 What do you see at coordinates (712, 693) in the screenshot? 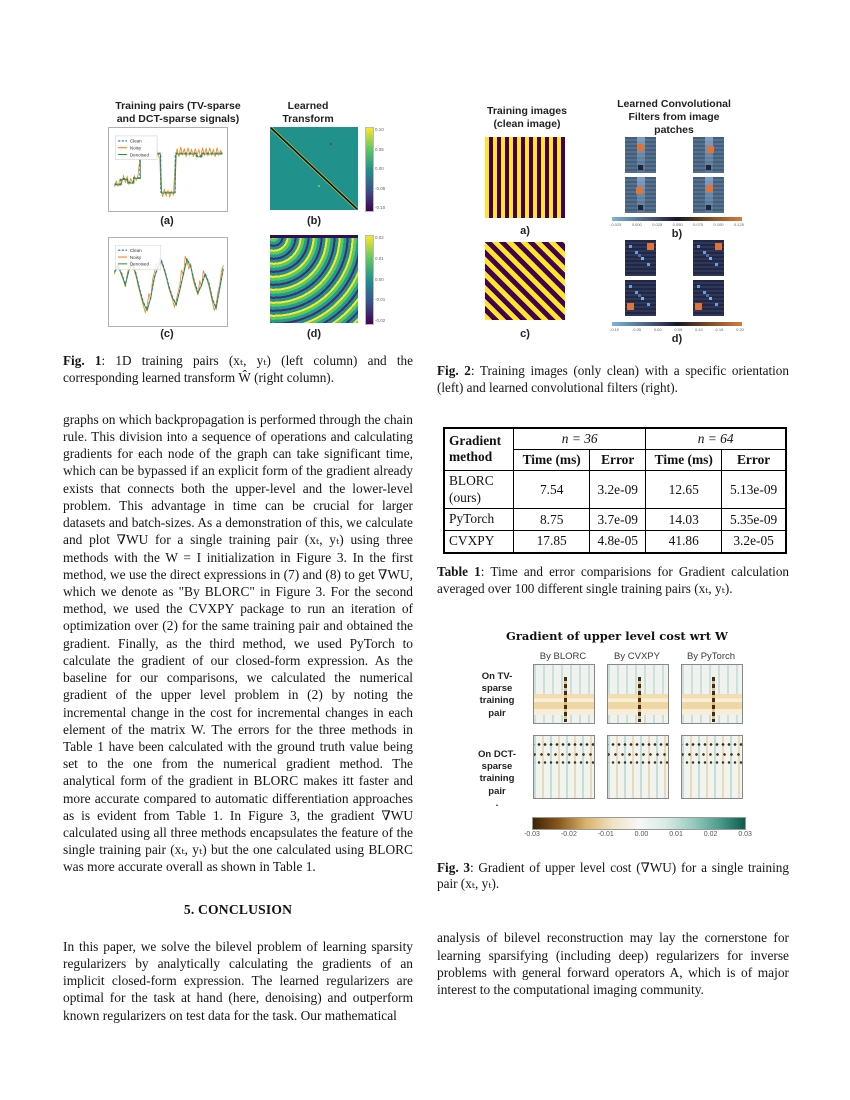
I see `fig3-heatmap-tv-pytorch` at bounding box center [712, 693].